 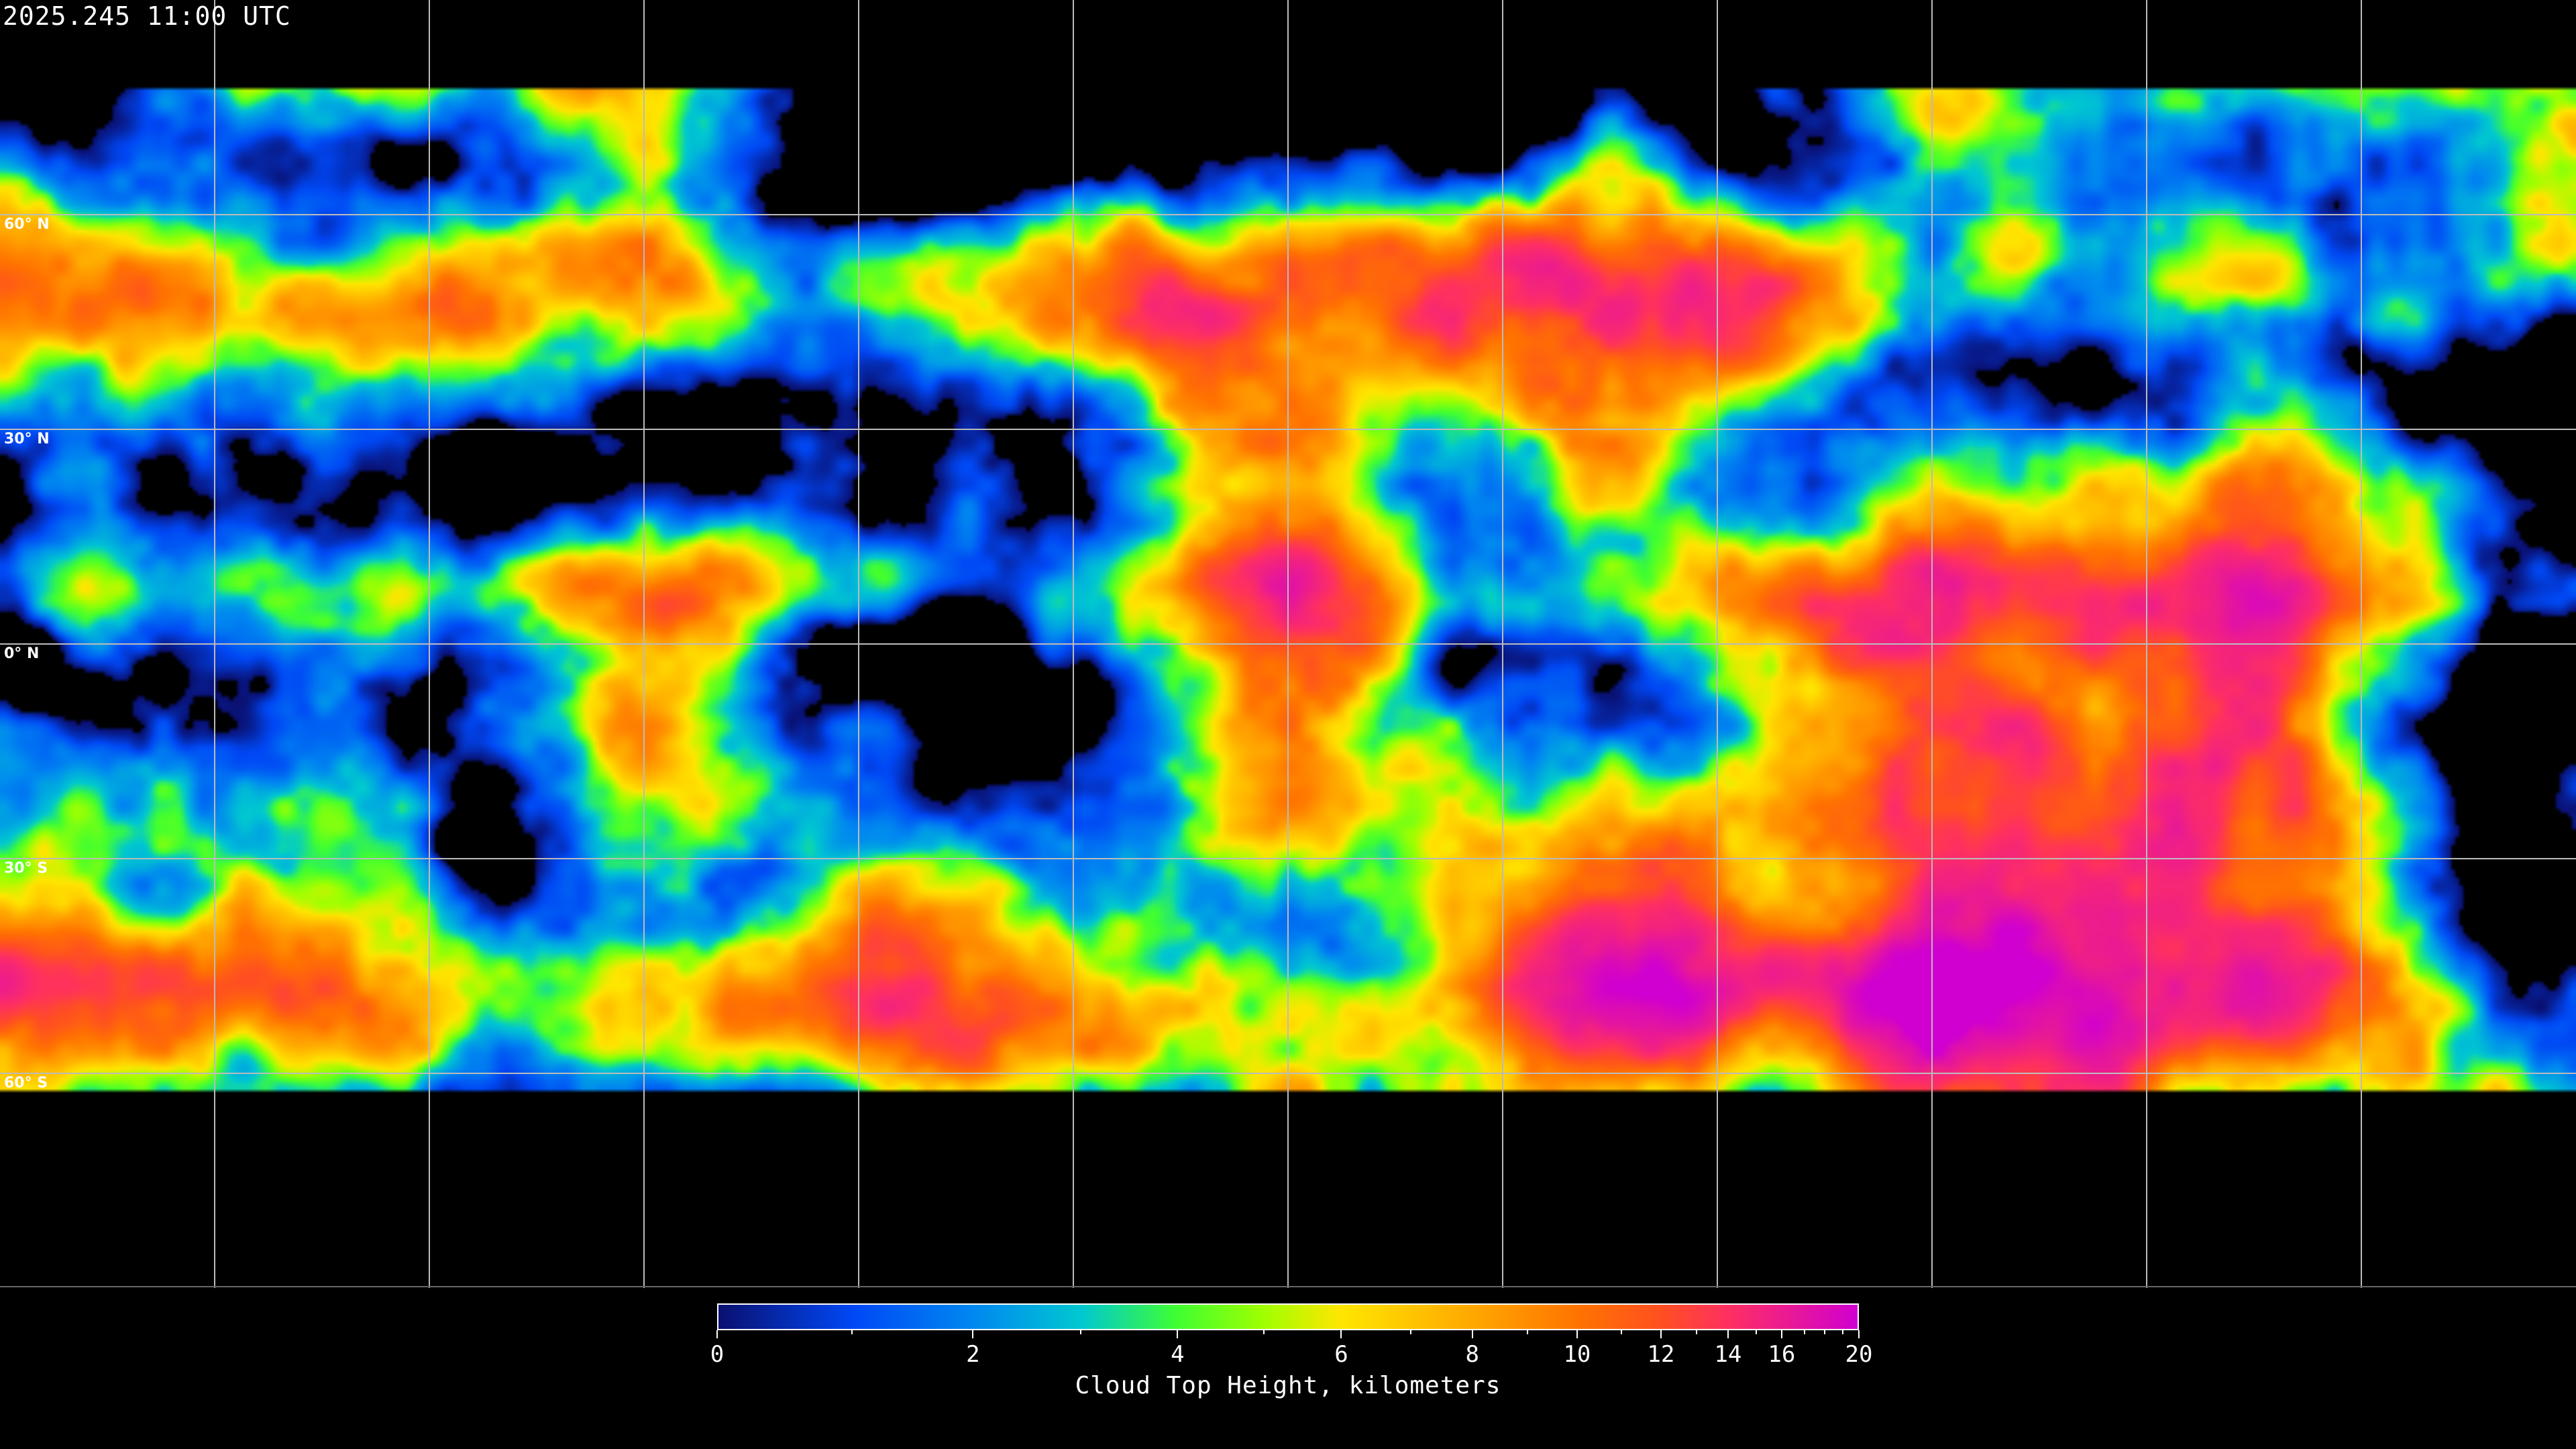 I want to click on colorbar-ticks: 0 2 4 6 8 10 12 14 16 20, so click(x=1291, y=1350).